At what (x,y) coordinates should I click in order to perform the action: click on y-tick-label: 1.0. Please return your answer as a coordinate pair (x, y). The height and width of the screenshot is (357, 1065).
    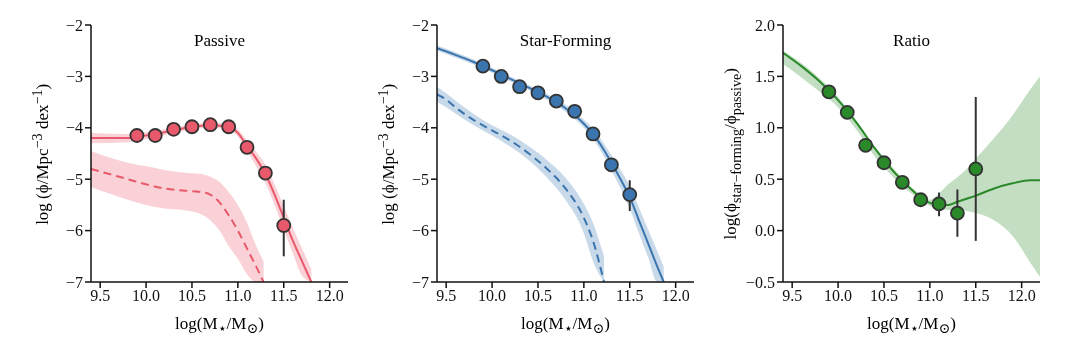
    Looking at the image, I should click on (765, 128).